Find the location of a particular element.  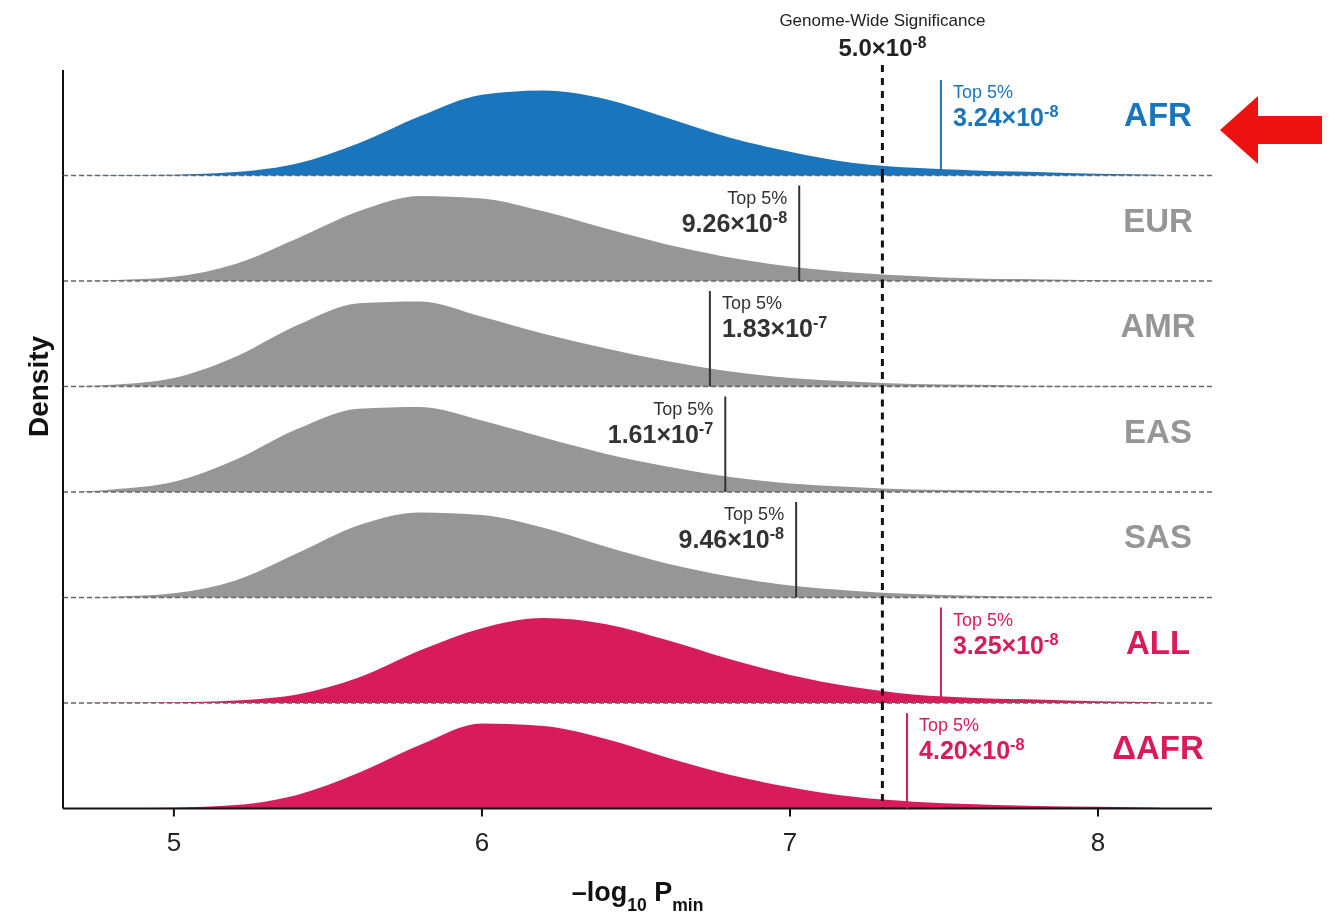

series-label: AMR is located at coordinates (1158, 325).